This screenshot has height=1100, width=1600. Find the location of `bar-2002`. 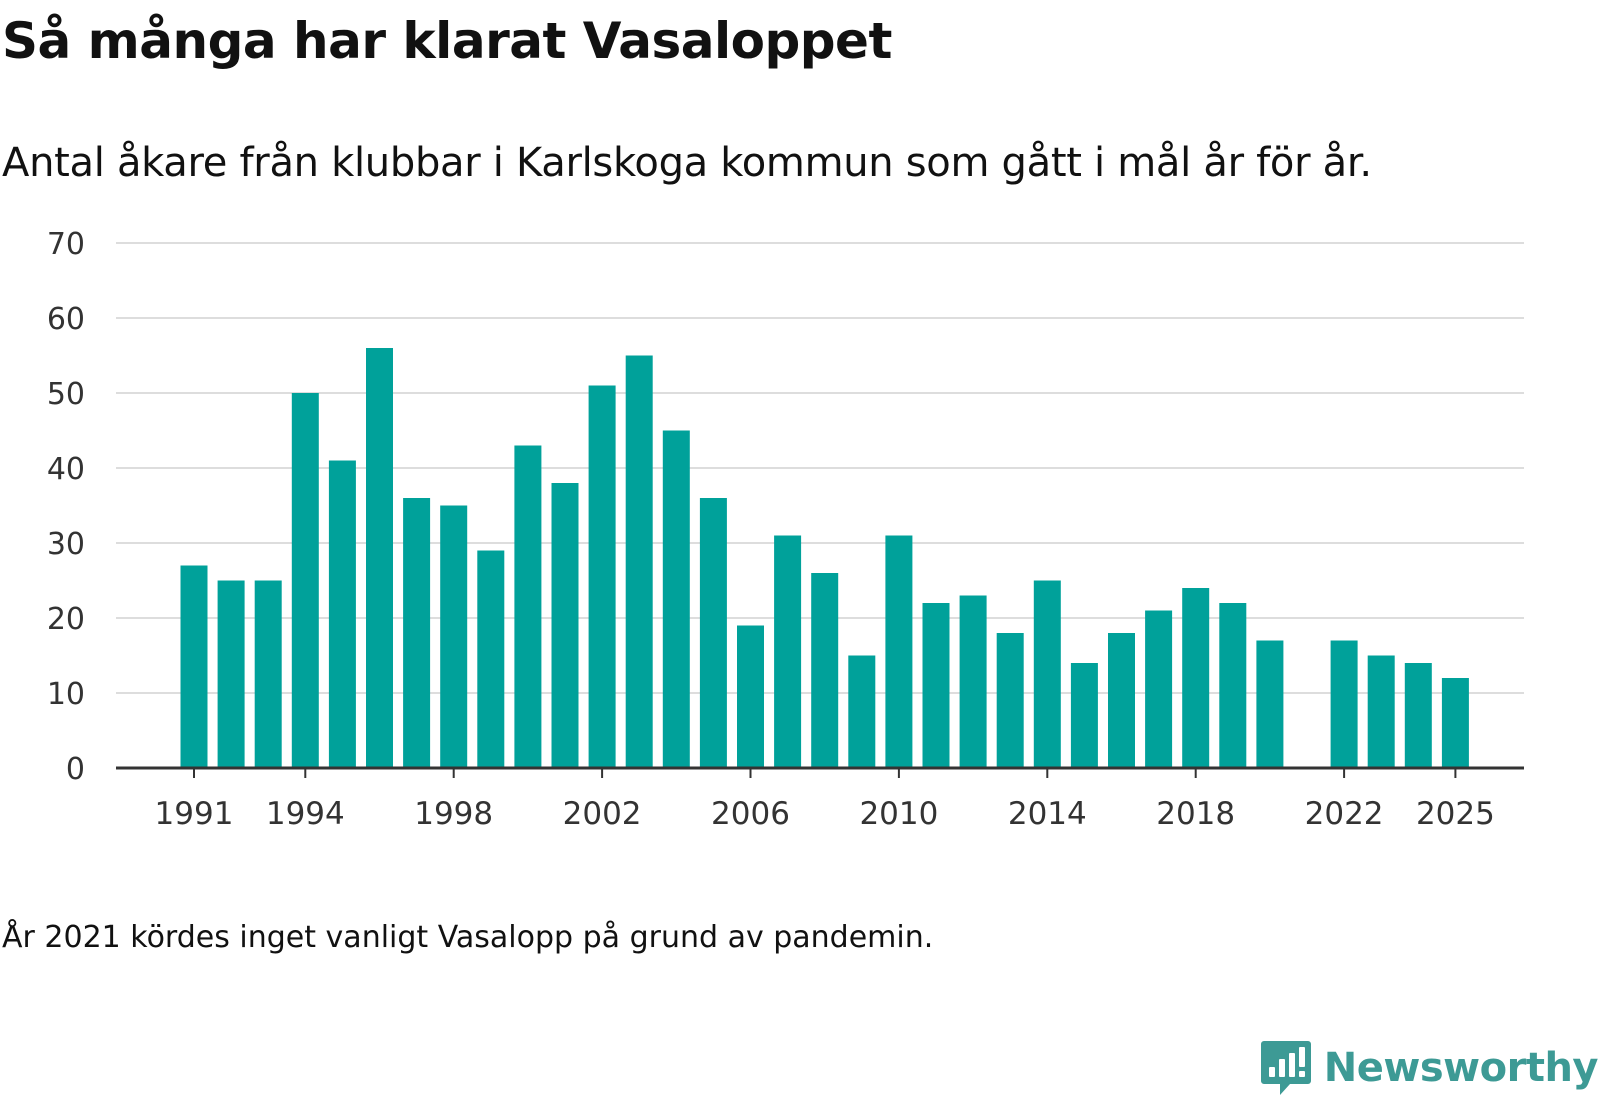

bar-2002 is located at coordinates (602, 576).